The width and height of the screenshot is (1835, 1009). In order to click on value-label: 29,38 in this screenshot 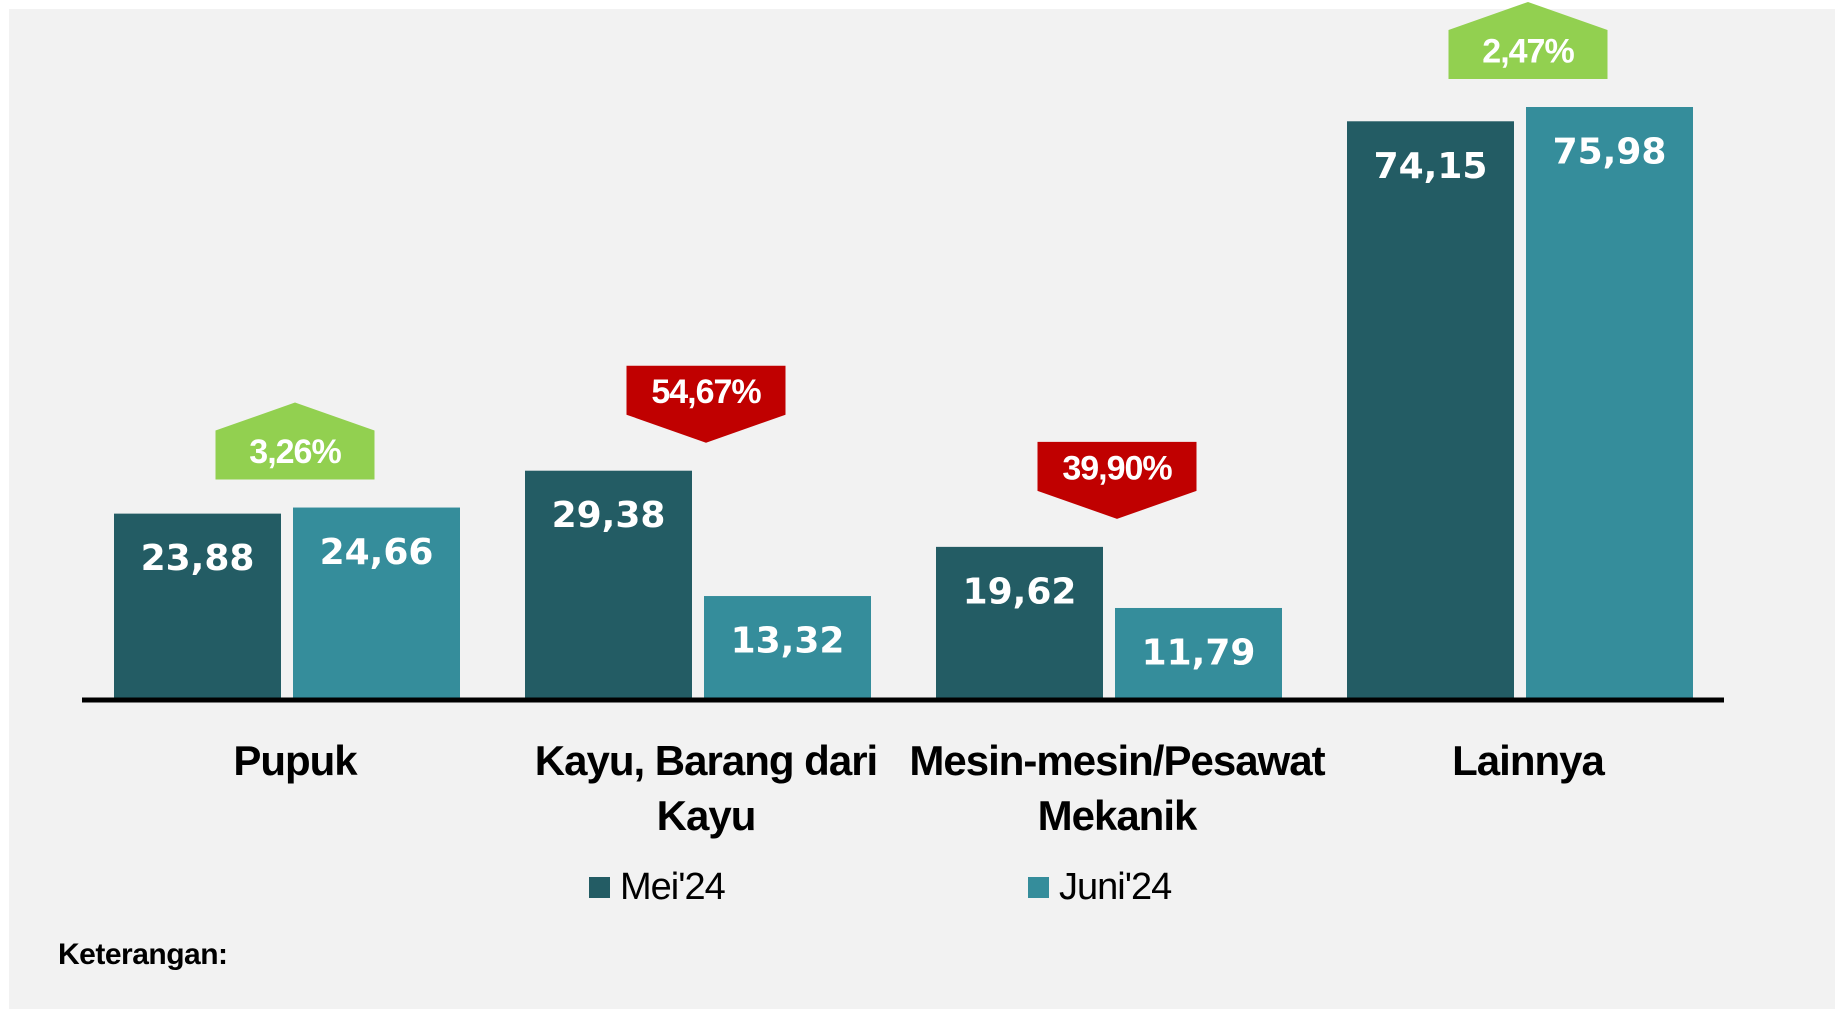, I will do `click(609, 515)`.